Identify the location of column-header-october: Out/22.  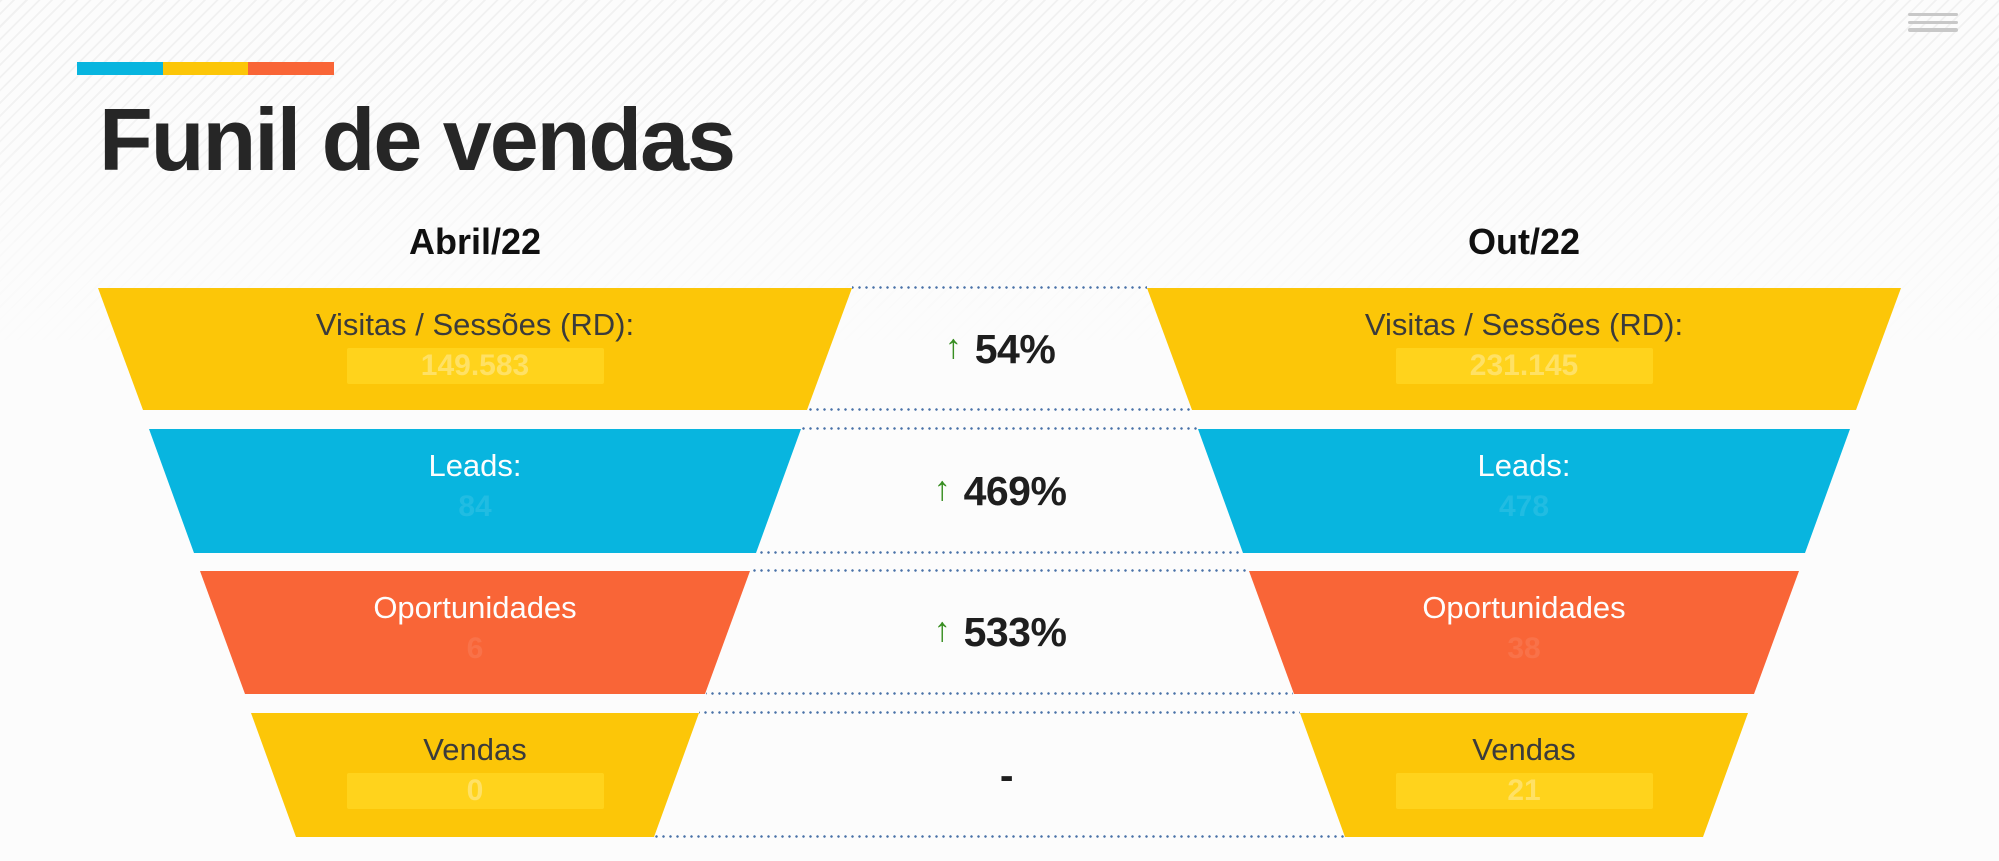
(1524, 241).